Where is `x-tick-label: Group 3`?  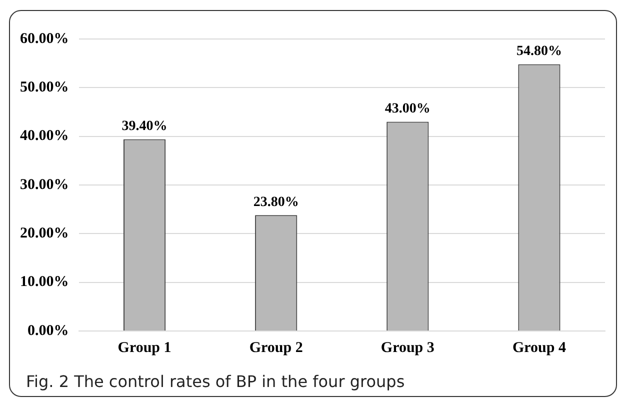 x-tick-label: Group 3 is located at coordinates (407, 348).